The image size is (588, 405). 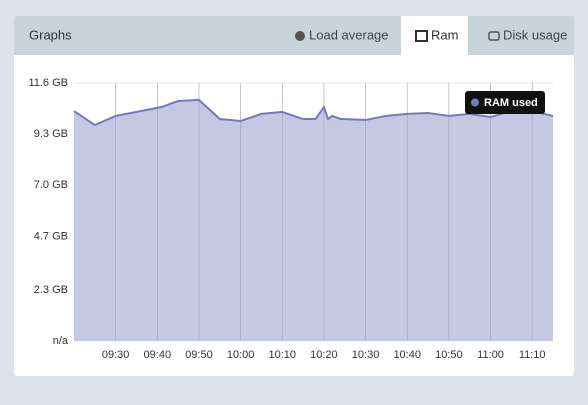 I want to click on x-tick-label: 10:30, so click(x=366, y=355).